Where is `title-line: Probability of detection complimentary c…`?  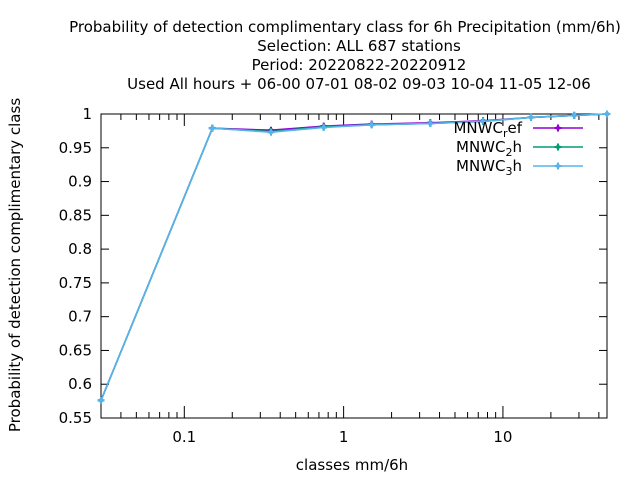 title-line: Probability of detection complimentary c… is located at coordinates (345, 27).